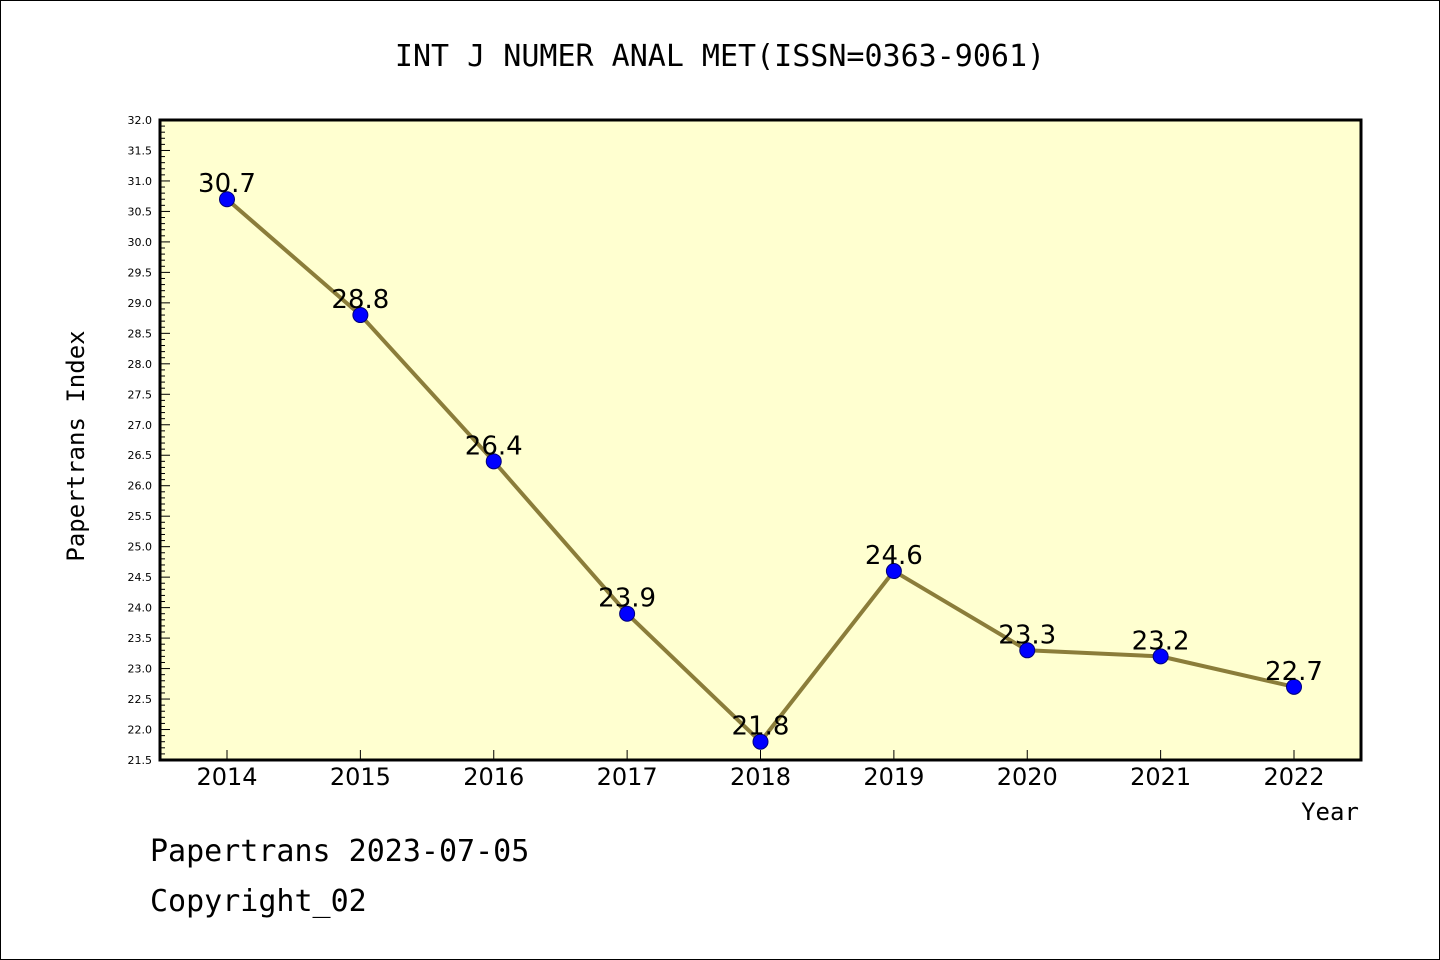  I want to click on y-axis-label: Papertrans Index, so click(76, 445).